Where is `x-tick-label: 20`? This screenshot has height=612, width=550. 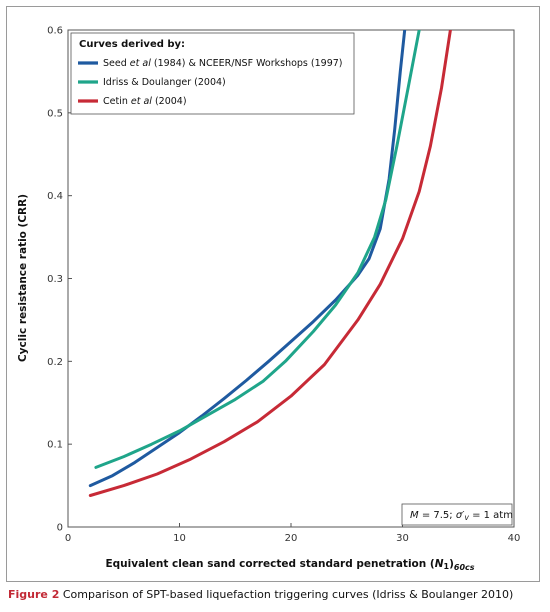 x-tick-label: 20 is located at coordinates (291, 538).